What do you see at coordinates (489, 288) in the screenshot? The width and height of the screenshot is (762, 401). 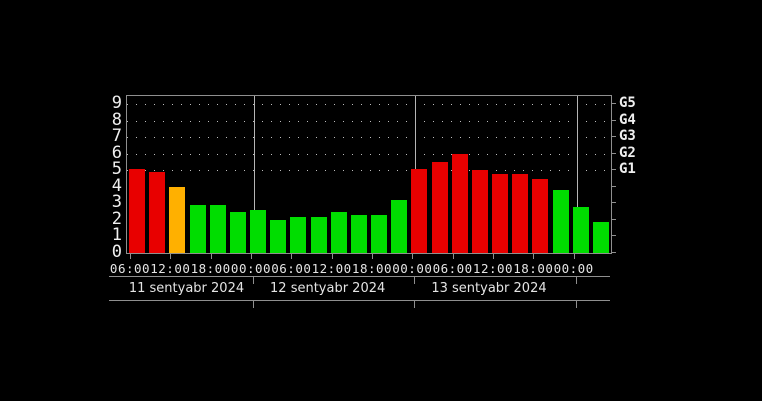 I see `date-label-13-sentyabr: 13 sentyabr 2024` at bounding box center [489, 288].